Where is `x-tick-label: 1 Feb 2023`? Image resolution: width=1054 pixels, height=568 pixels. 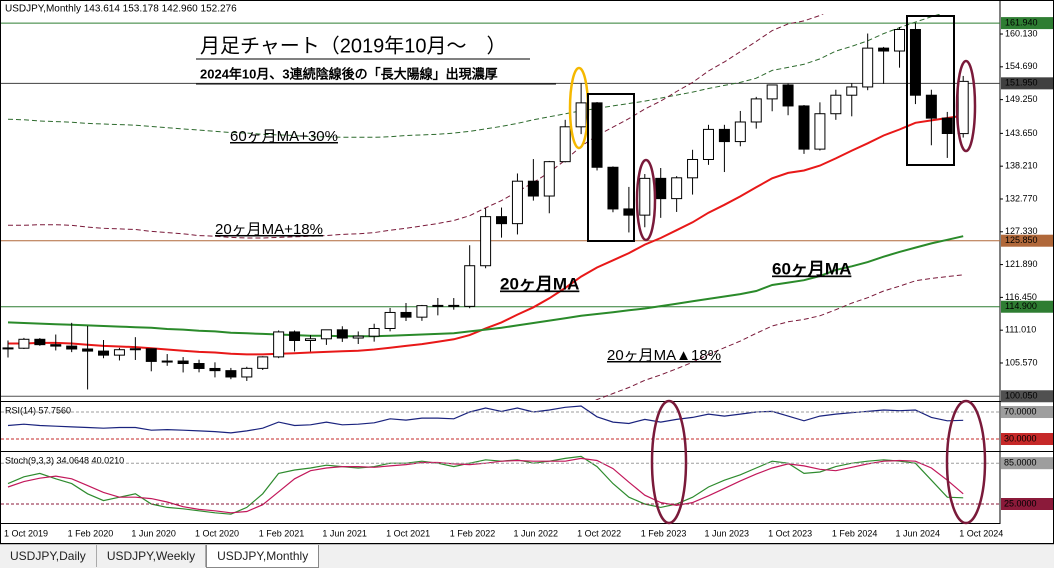 x-tick-label: 1 Feb 2023 is located at coordinates (664, 533).